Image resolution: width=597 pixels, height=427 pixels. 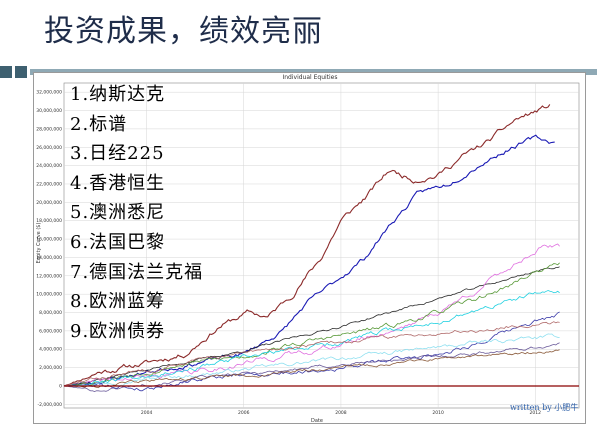 I want to click on y-tick-label: 30,000,000, so click(x=49, y=111).